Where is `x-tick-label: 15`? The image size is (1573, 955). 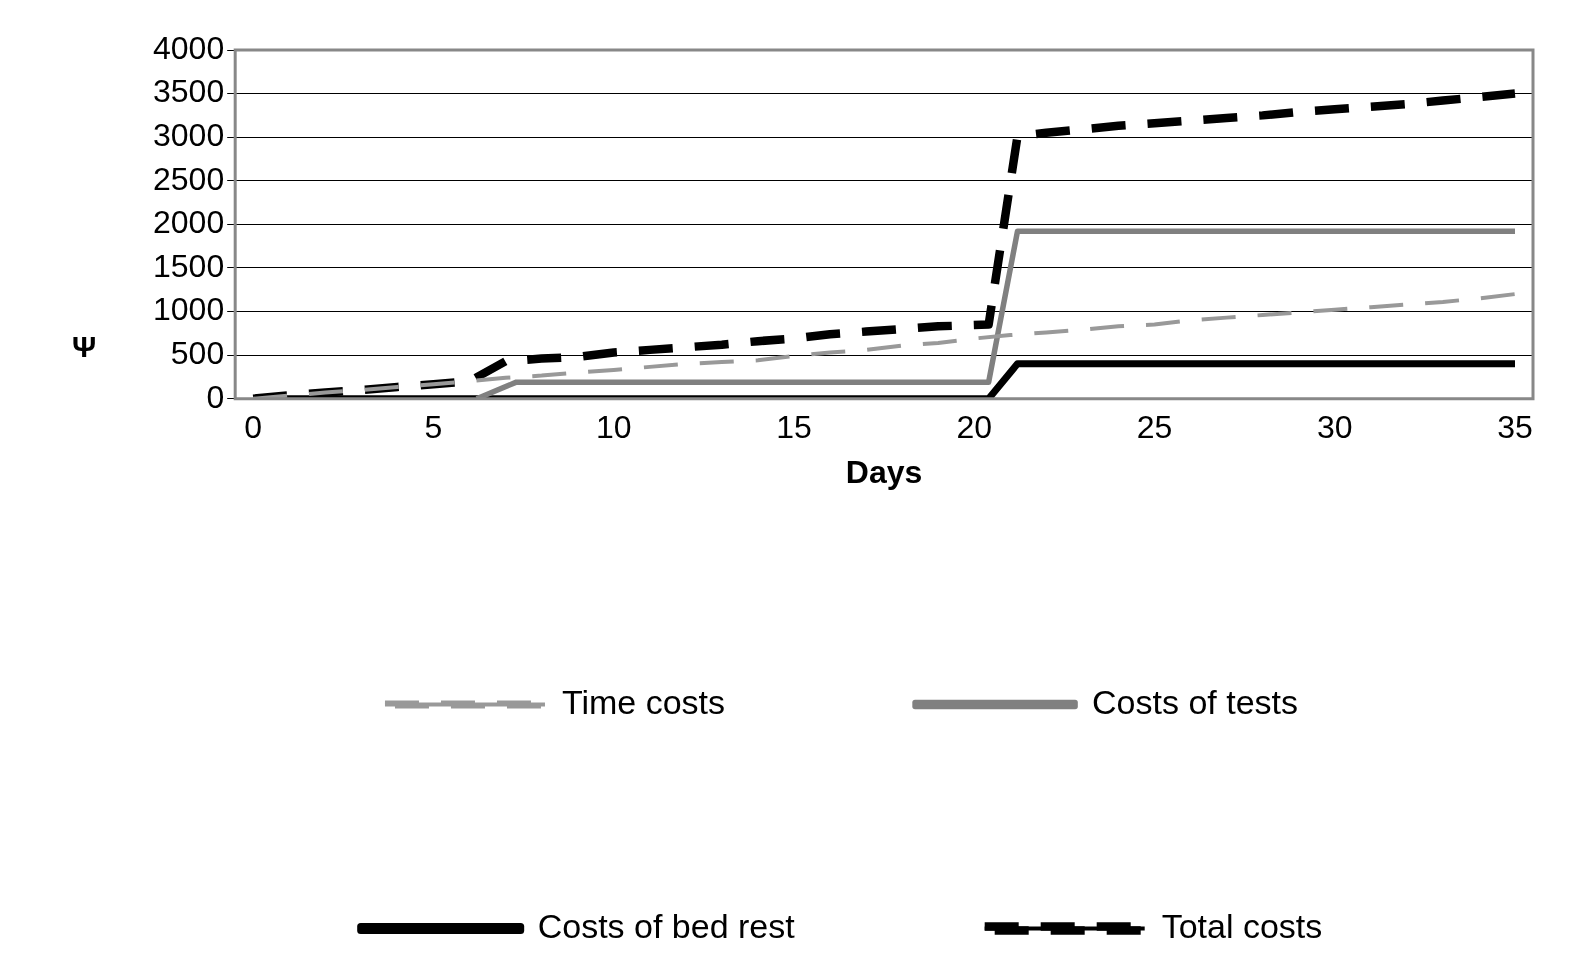 x-tick-label: 15 is located at coordinates (794, 426).